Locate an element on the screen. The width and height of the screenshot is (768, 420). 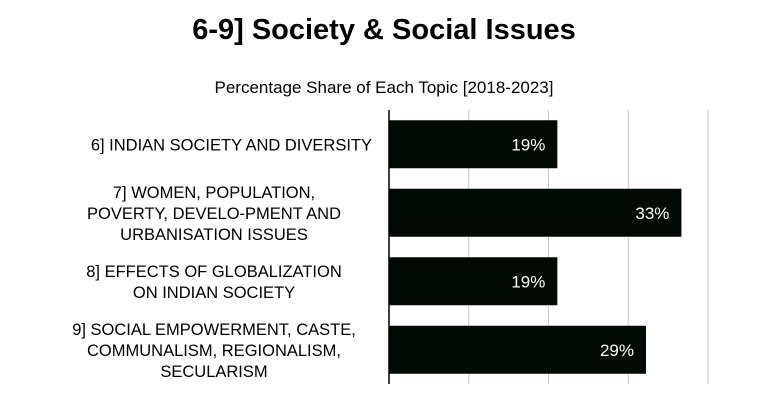
category-label: 8] EFFECTS OF GLOBALIZATION is located at coordinates (213, 272).